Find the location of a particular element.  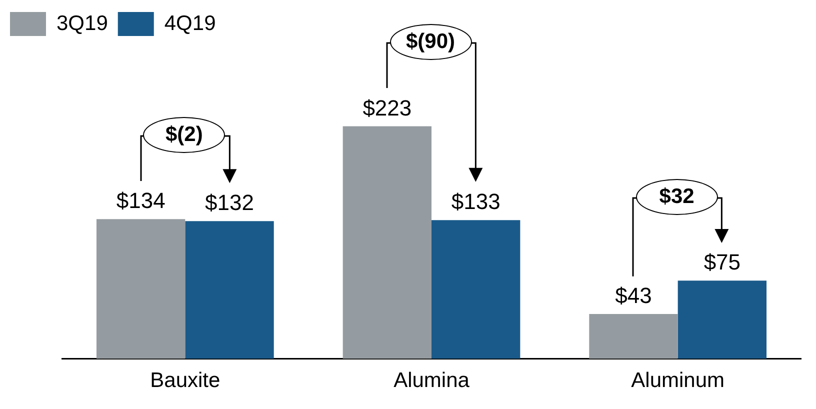

x-tick-label: Alumina is located at coordinates (432, 380).